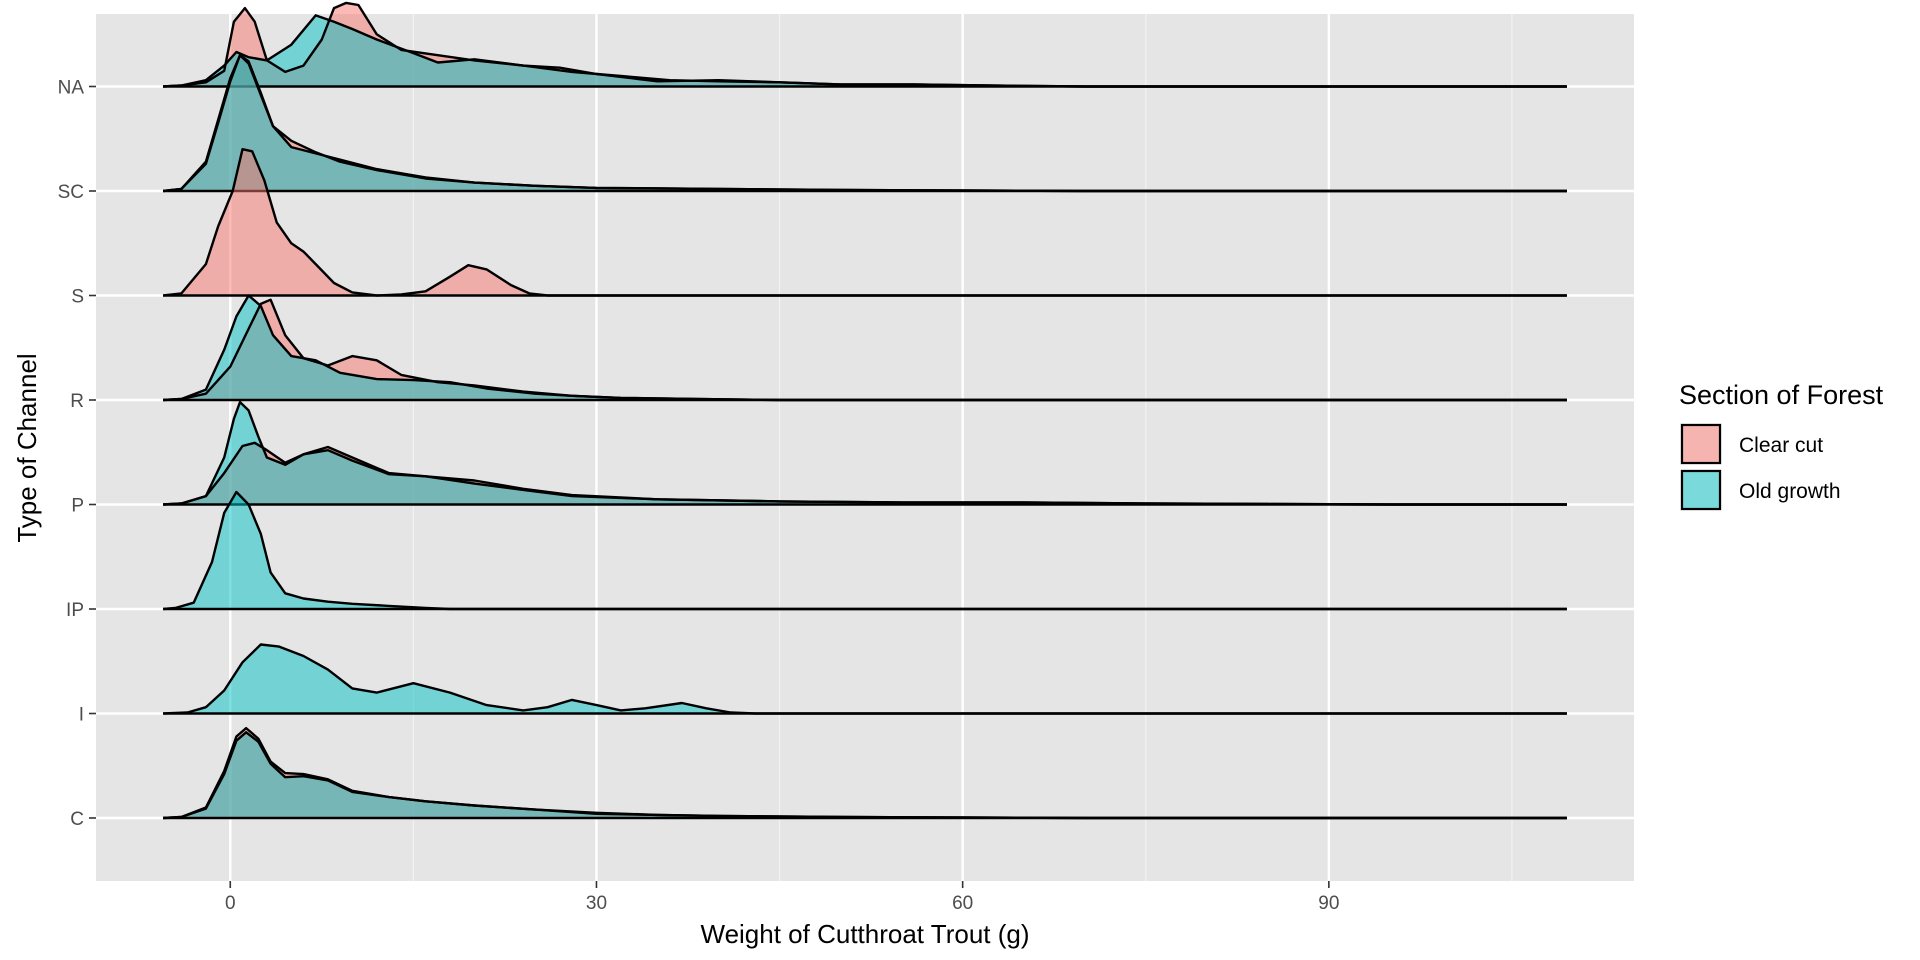  I want to click on density-outline-IP-old-growth, so click(865, 550).